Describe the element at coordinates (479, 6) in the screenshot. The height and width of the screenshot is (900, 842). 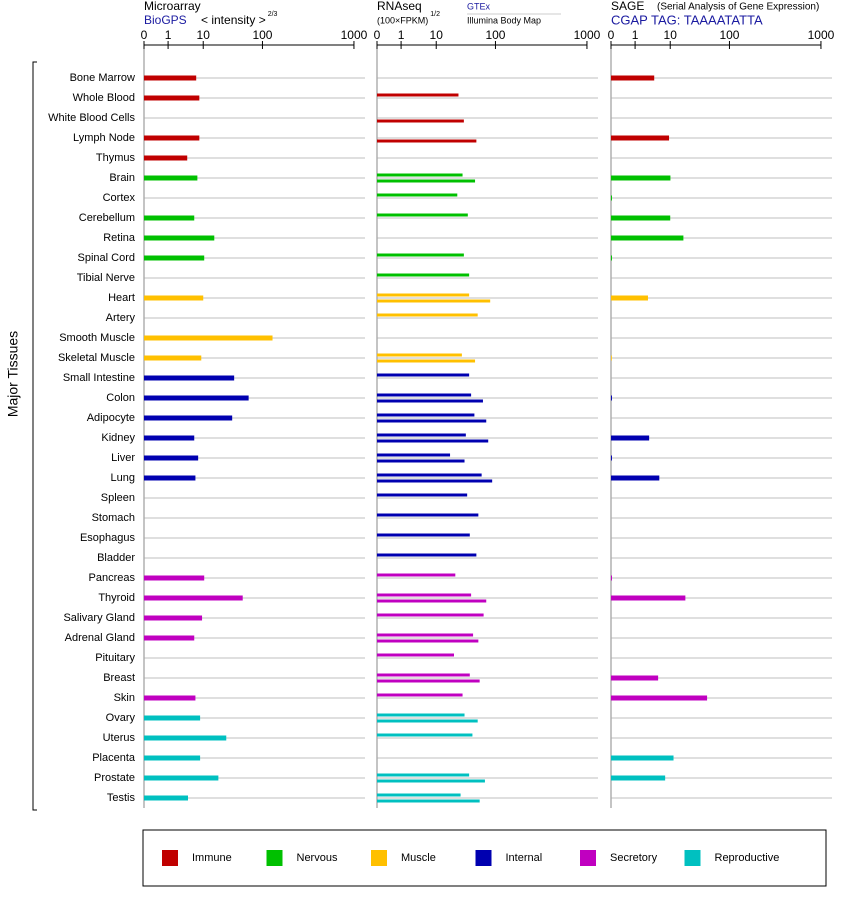
I see `source: GTEx` at that location.